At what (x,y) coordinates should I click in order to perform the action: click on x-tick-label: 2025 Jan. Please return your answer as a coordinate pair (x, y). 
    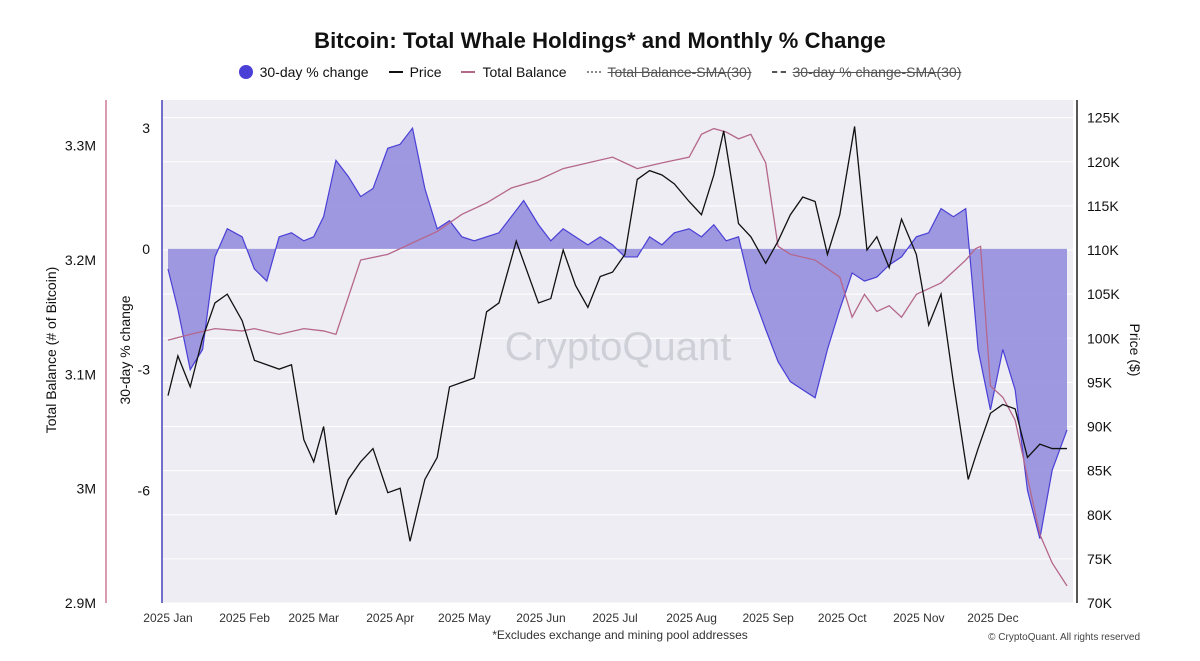
    Looking at the image, I should click on (167, 618).